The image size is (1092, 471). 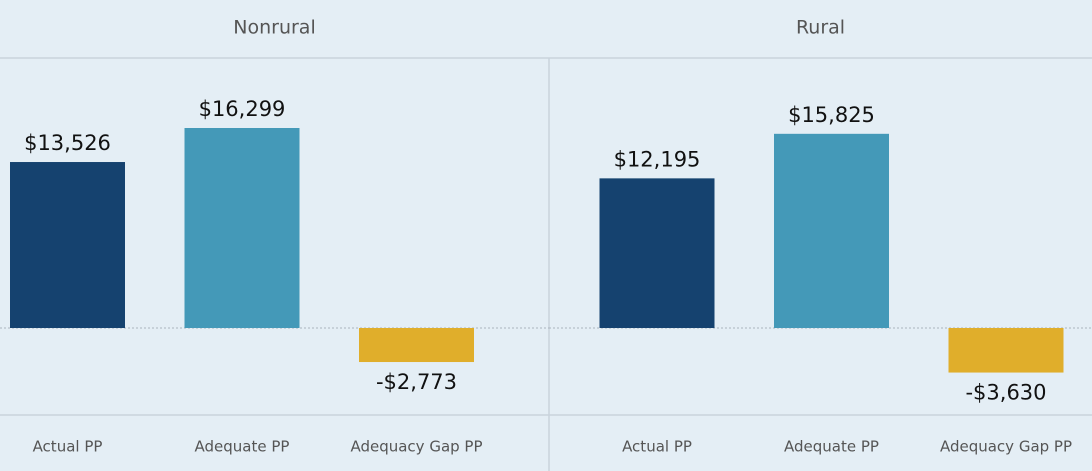 I want to click on value-label: $16,299, so click(x=242, y=109).